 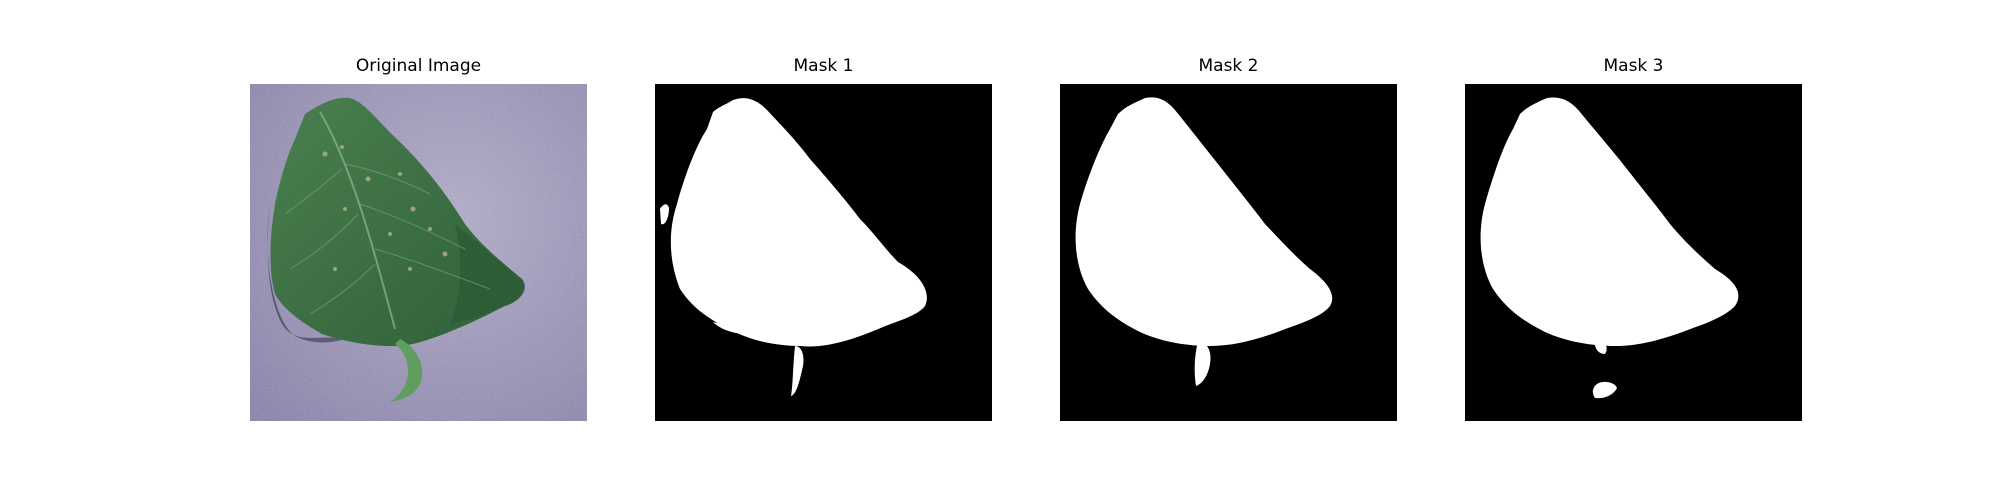 I want to click on panel-title: Mask 3, so click(x=1633, y=66).